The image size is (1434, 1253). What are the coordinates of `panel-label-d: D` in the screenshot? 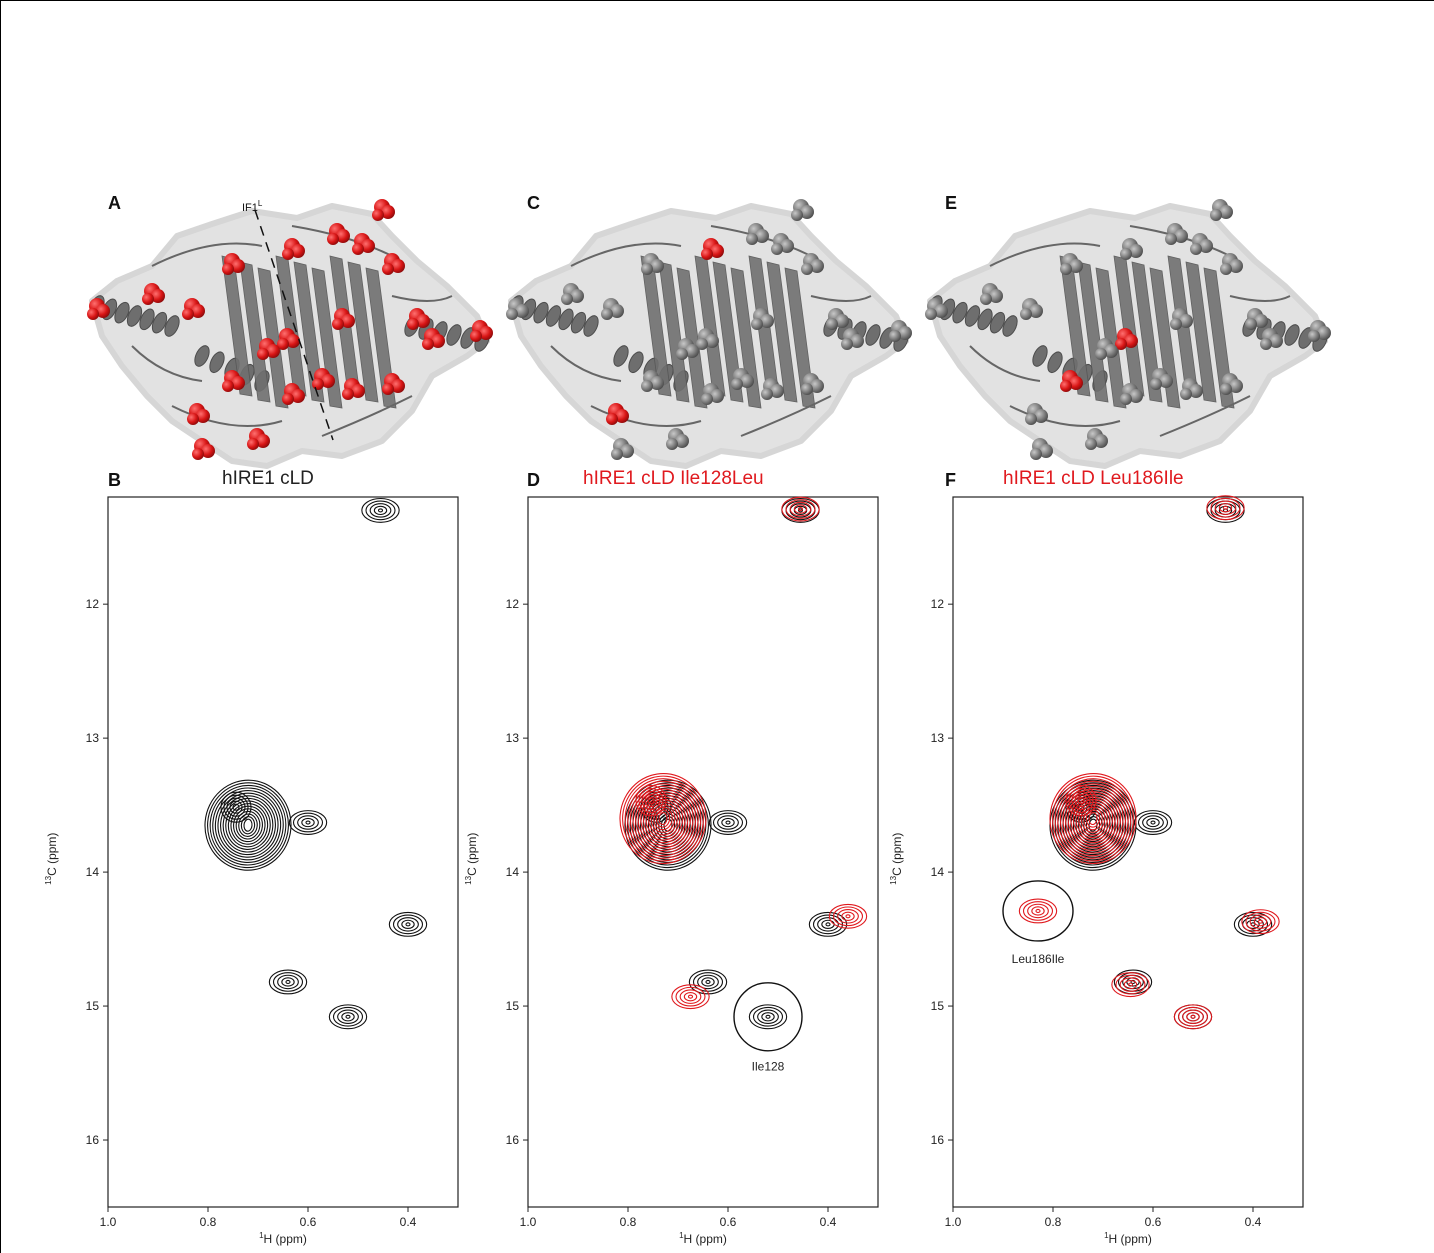 It's located at (533, 480).